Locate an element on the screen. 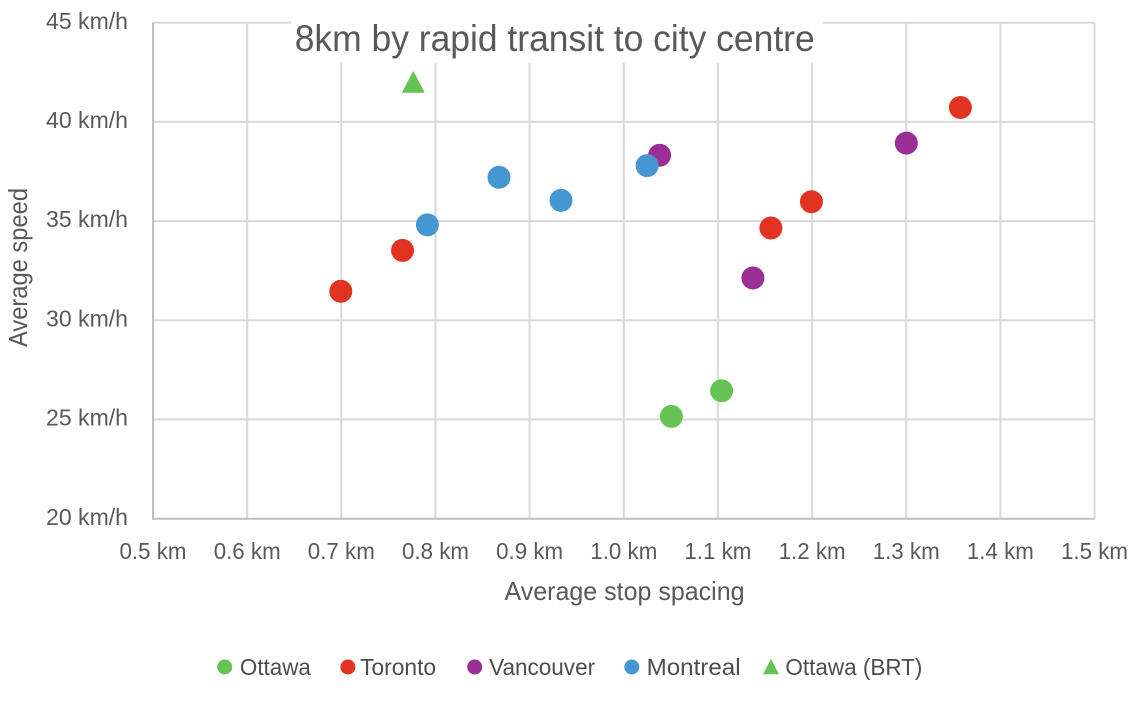 The height and width of the screenshot is (705, 1144). svg-text: 1.3 km is located at coordinates (906, 551).